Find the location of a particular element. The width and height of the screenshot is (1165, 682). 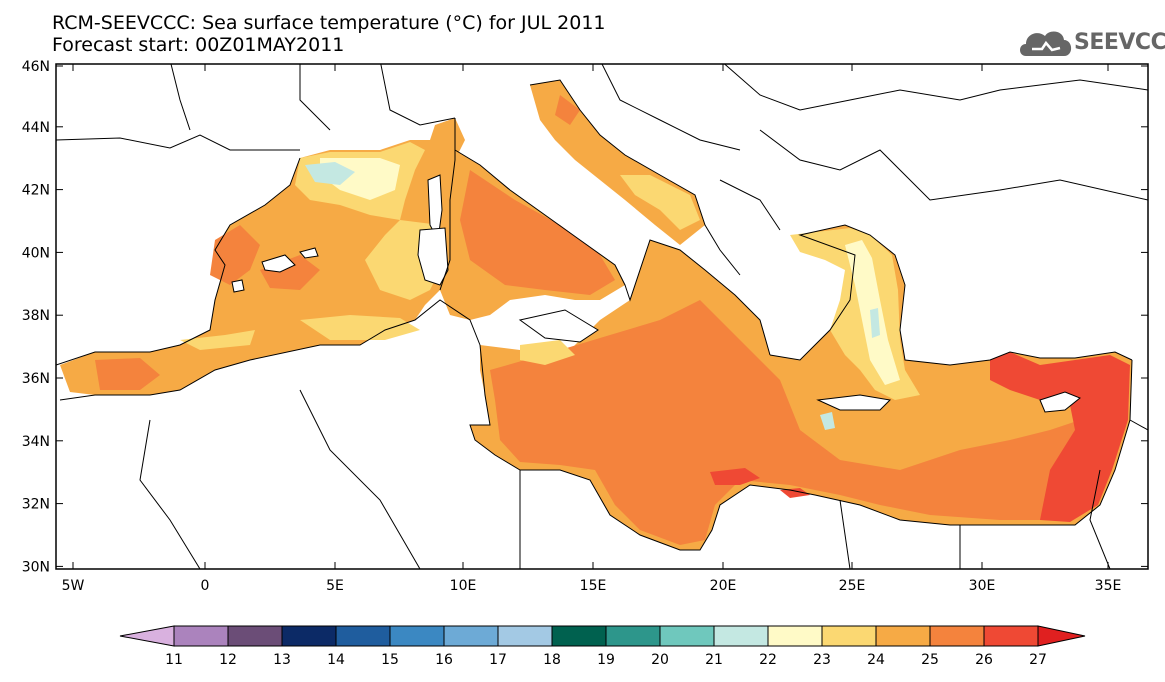

lat-tick-label: 38N is located at coordinates (36, 316).